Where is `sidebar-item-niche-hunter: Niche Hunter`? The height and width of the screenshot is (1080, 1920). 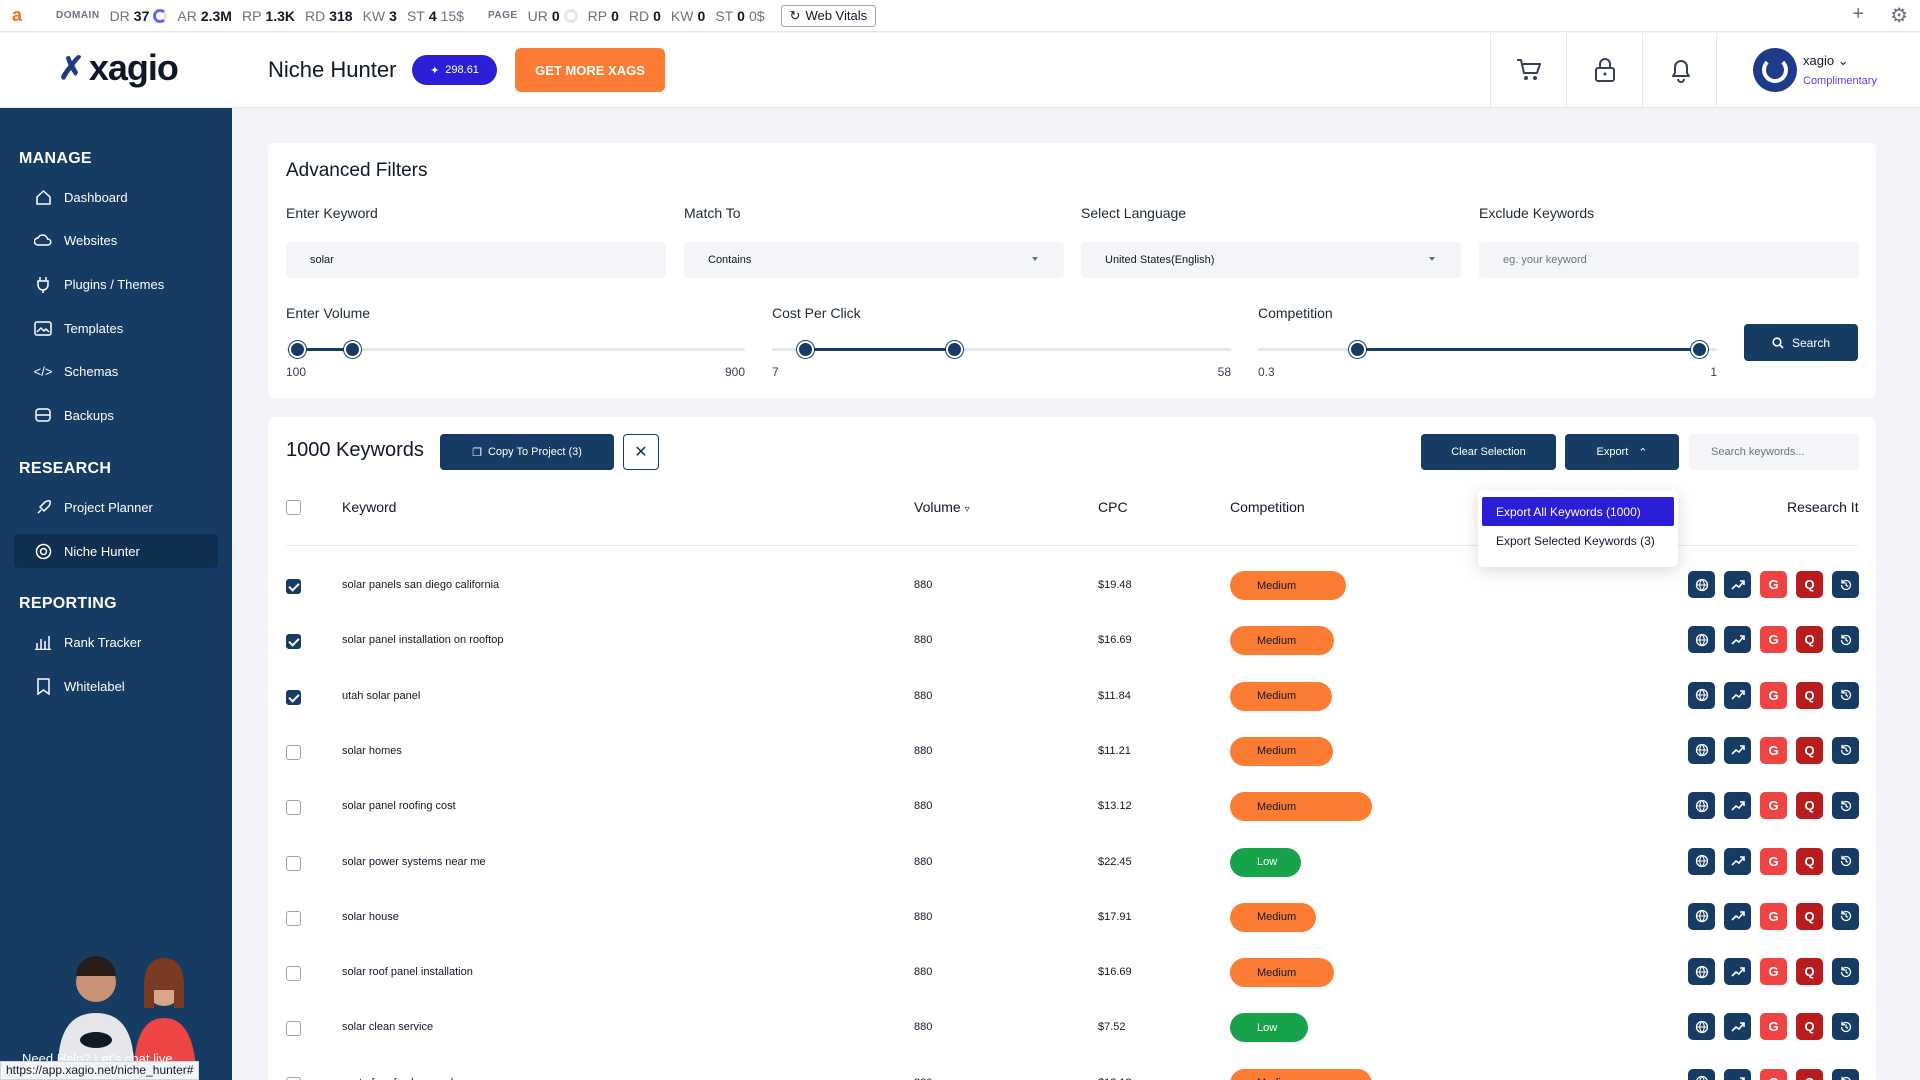
sidebar-item-niche-hunter: Niche Hunter is located at coordinates (116, 551).